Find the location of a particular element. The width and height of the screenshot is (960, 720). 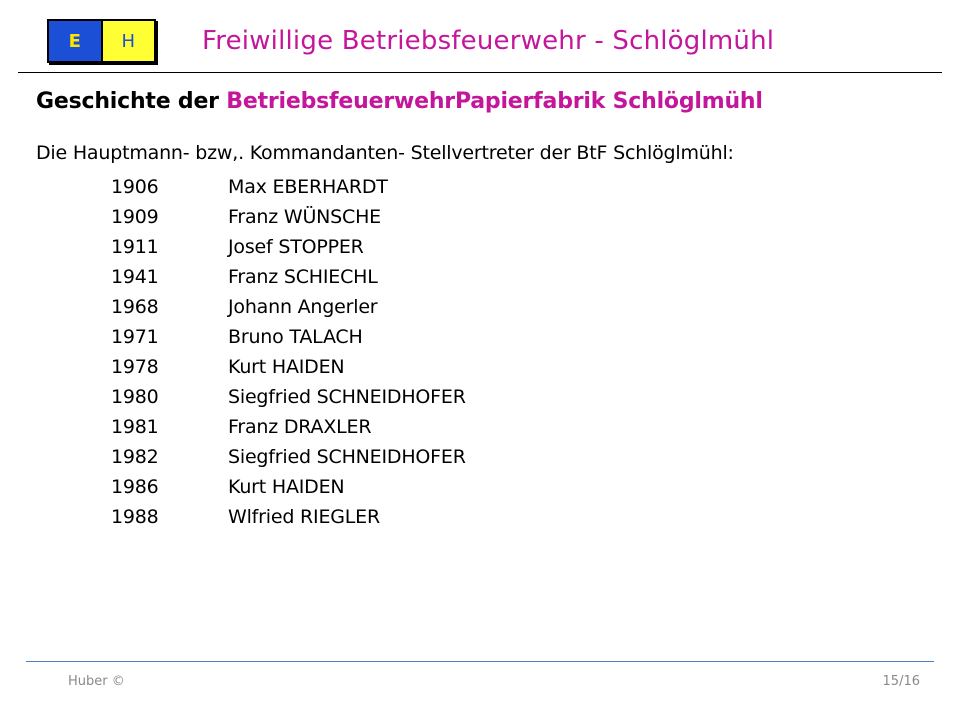

footer-divider is located at coordinates (480, 661).